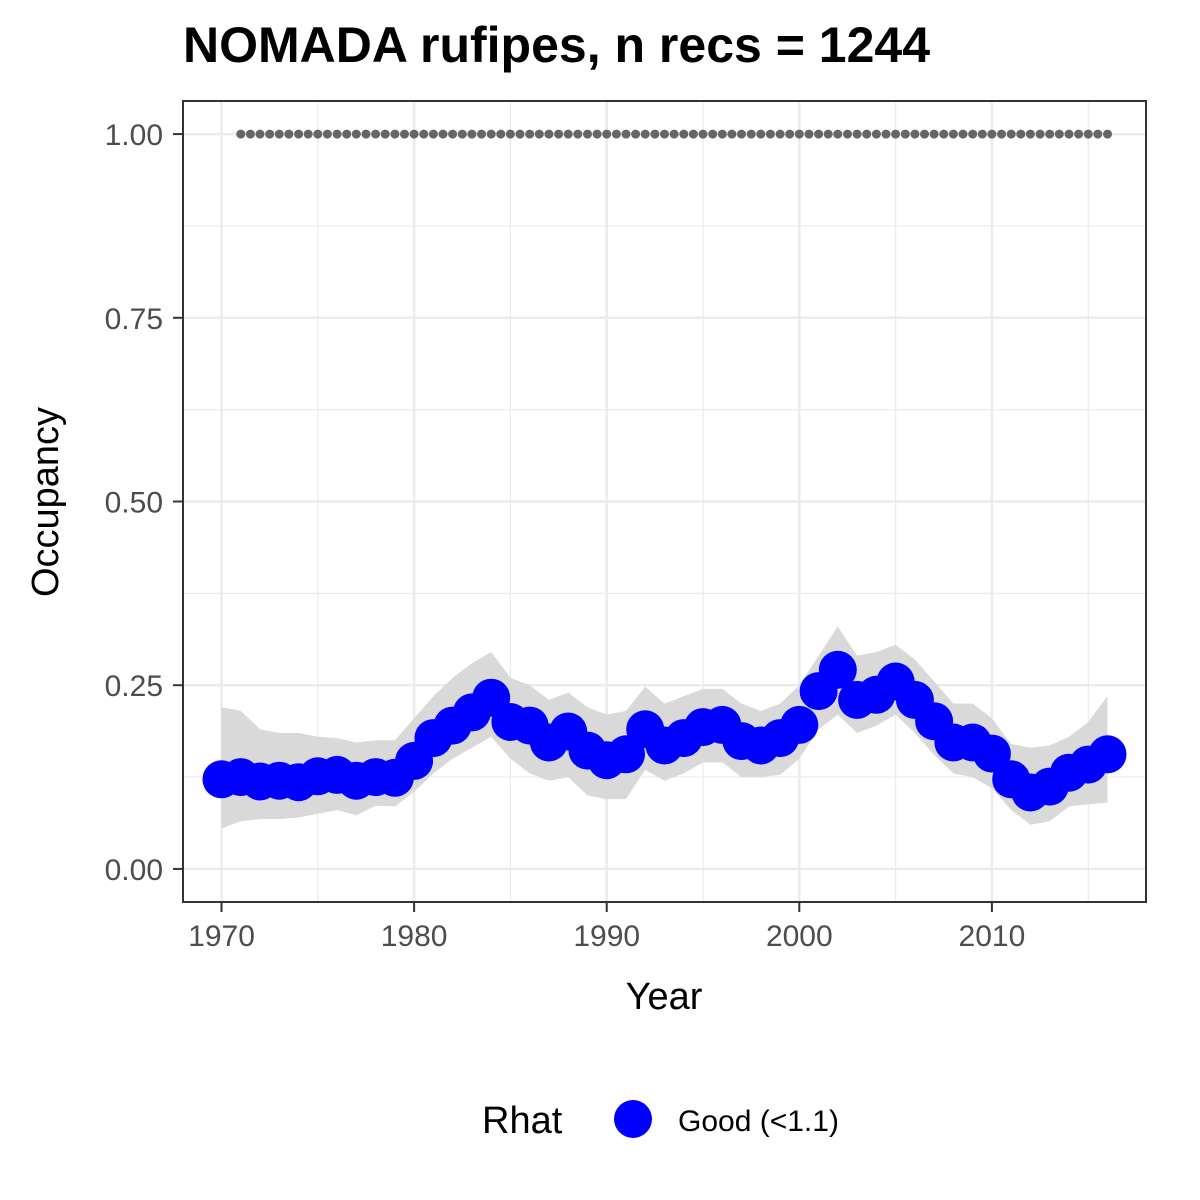 The image size is (1200, 1200). I want to click on x-tick-label: 1990, so click(606, 936).